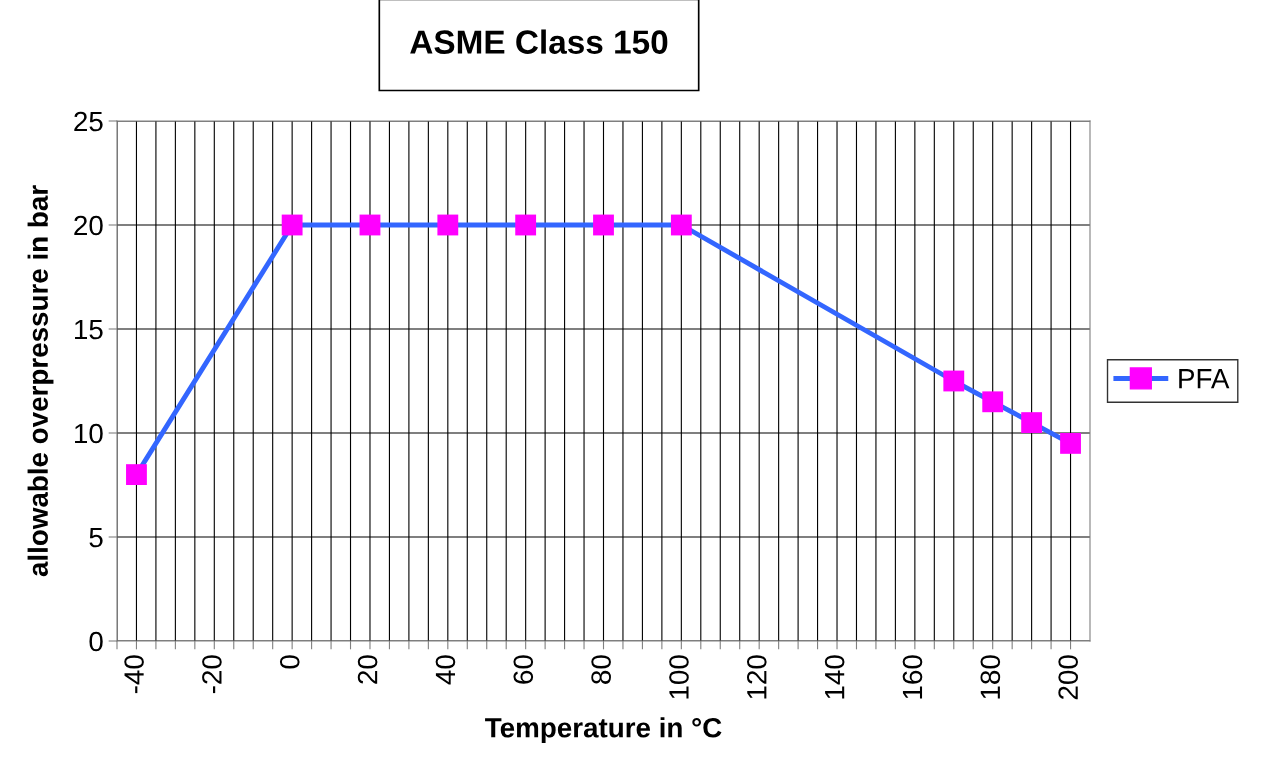 This screenshot has width=1271, height=768. What do you see at coordinates (1068, 677) in the screenshot?
I see `x-tick-label: 200` at bounding box center [1068, 677].